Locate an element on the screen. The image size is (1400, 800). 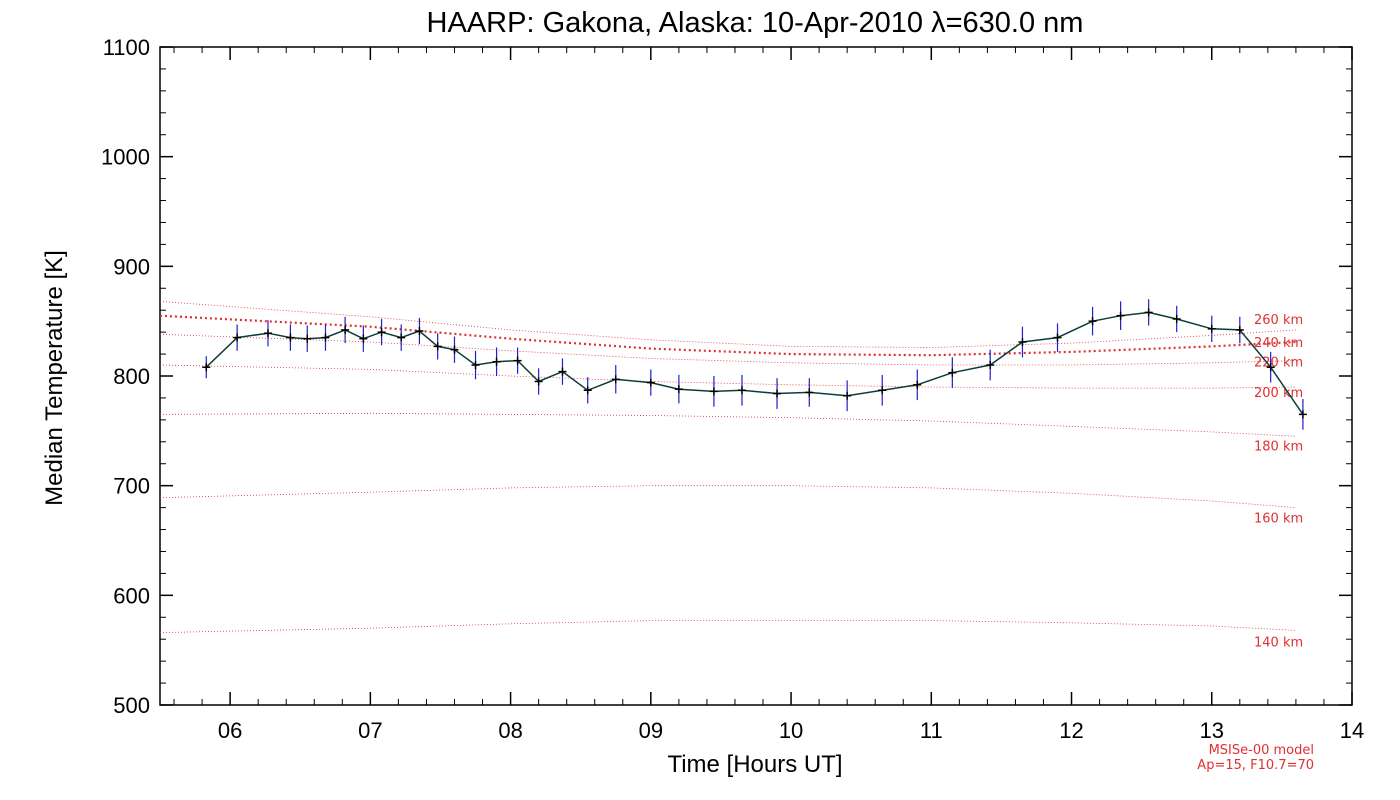
y-tick-label: 1000 is located at coordinates (125, 157).